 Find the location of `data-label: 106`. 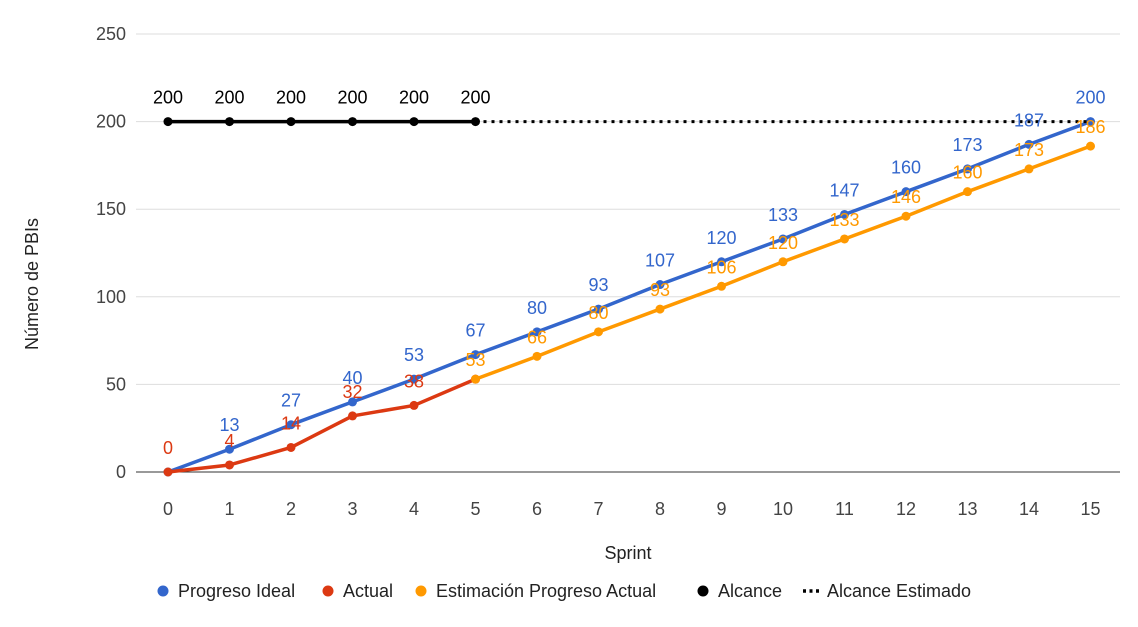

data-label: 106 is located at coordinates (721, 267).